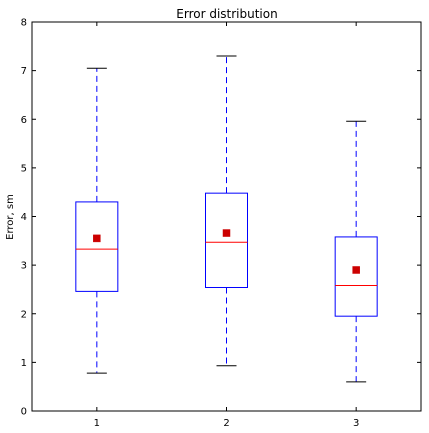  What do you see at coordinates (24, 266) in the screenshot?
I see `y-tick-label: 3` at bounding box center [24, 266].